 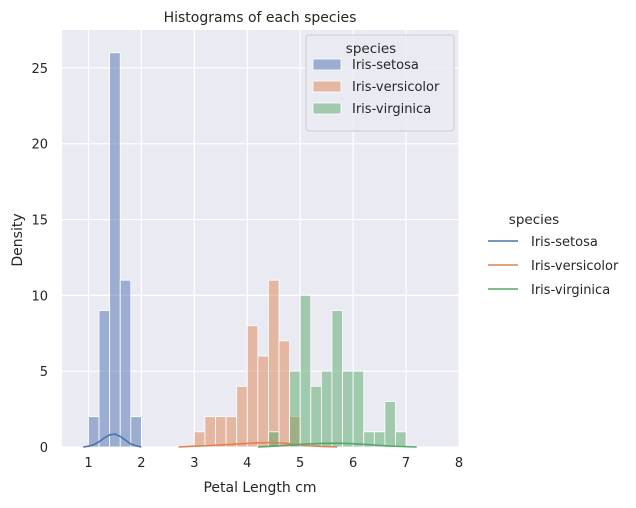 I want to click on inner-legend-box, so click(x=380, y=83).